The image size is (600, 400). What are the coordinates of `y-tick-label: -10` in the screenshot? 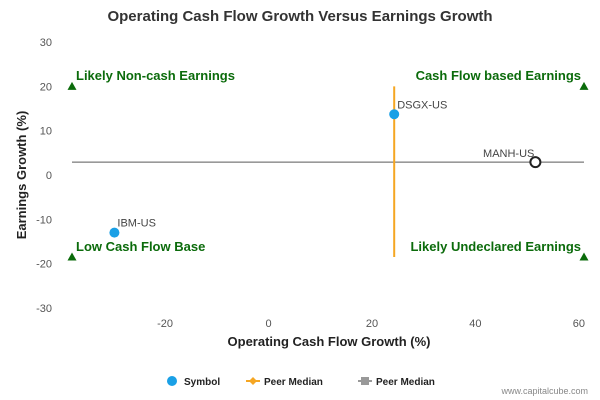 It's located at (44, 220).